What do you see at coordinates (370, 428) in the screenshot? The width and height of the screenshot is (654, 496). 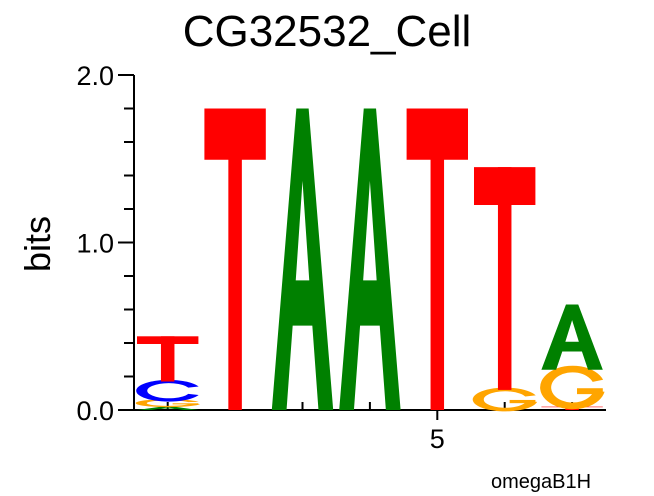 I see `x-axis: 5` at bounding box center [370, 428].